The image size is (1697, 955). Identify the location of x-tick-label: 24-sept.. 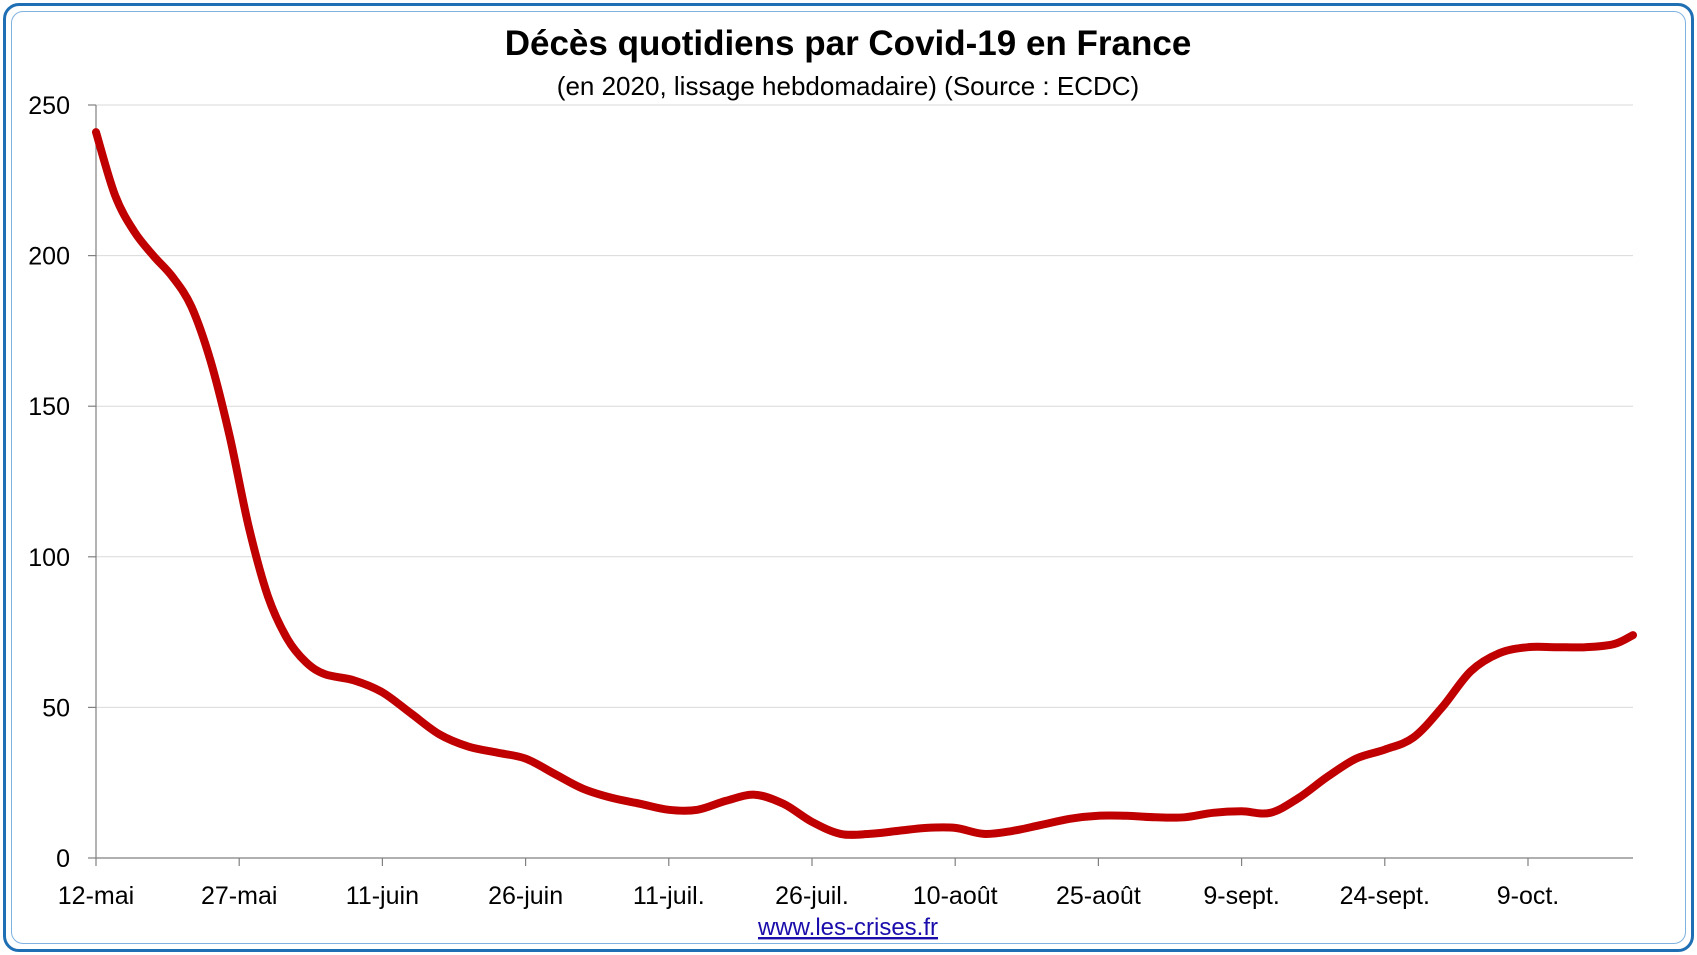
(1385, 896).